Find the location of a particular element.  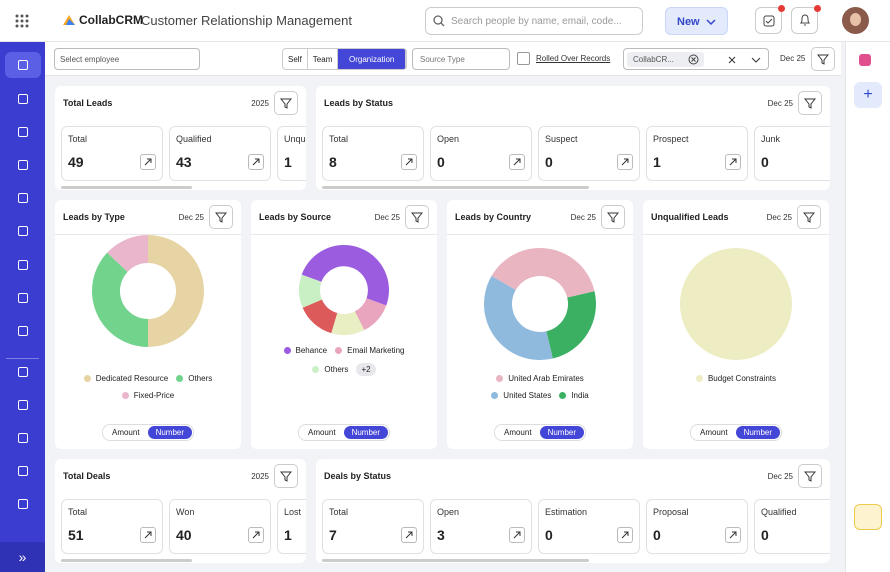

tile-value: 49 is located at coordinates (76, 162).